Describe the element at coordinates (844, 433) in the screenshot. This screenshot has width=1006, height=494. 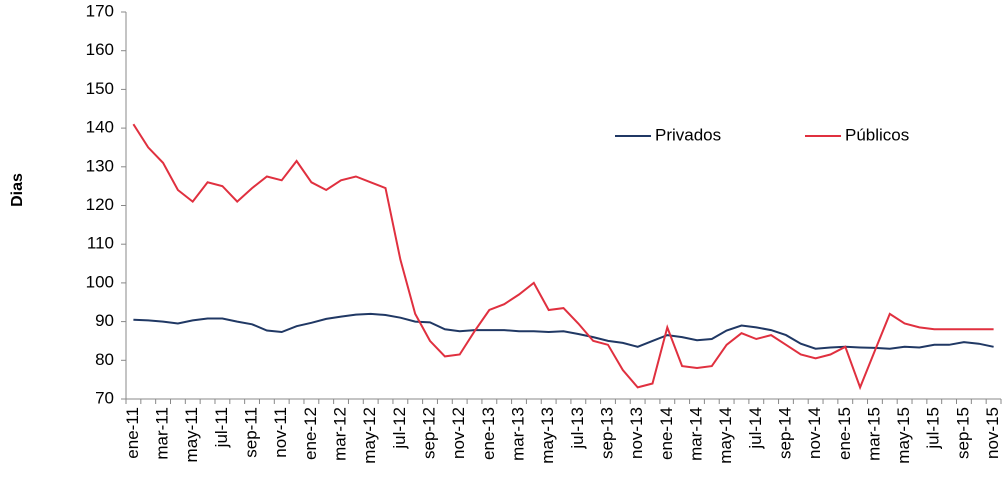
I see `x-tick-label: ene-15` at that location.